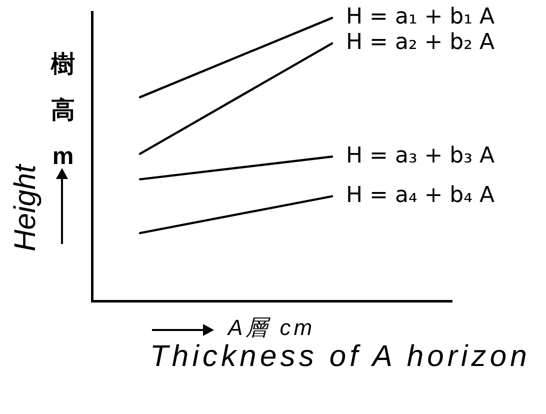 The width and height of the screenshot is (546, 414). I want to click on y-axis-title: Height, so click(26, 208).